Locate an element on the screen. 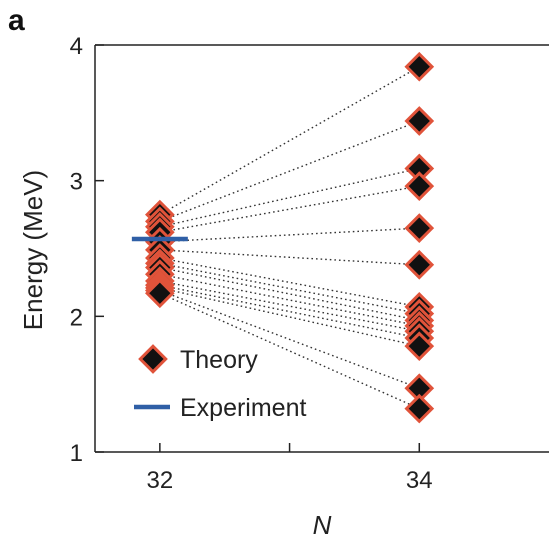 Image resolution: width=549 pixels, height=542 pixels. y-ticks: 1 2 3 4 is located at coordinates (87, 250).